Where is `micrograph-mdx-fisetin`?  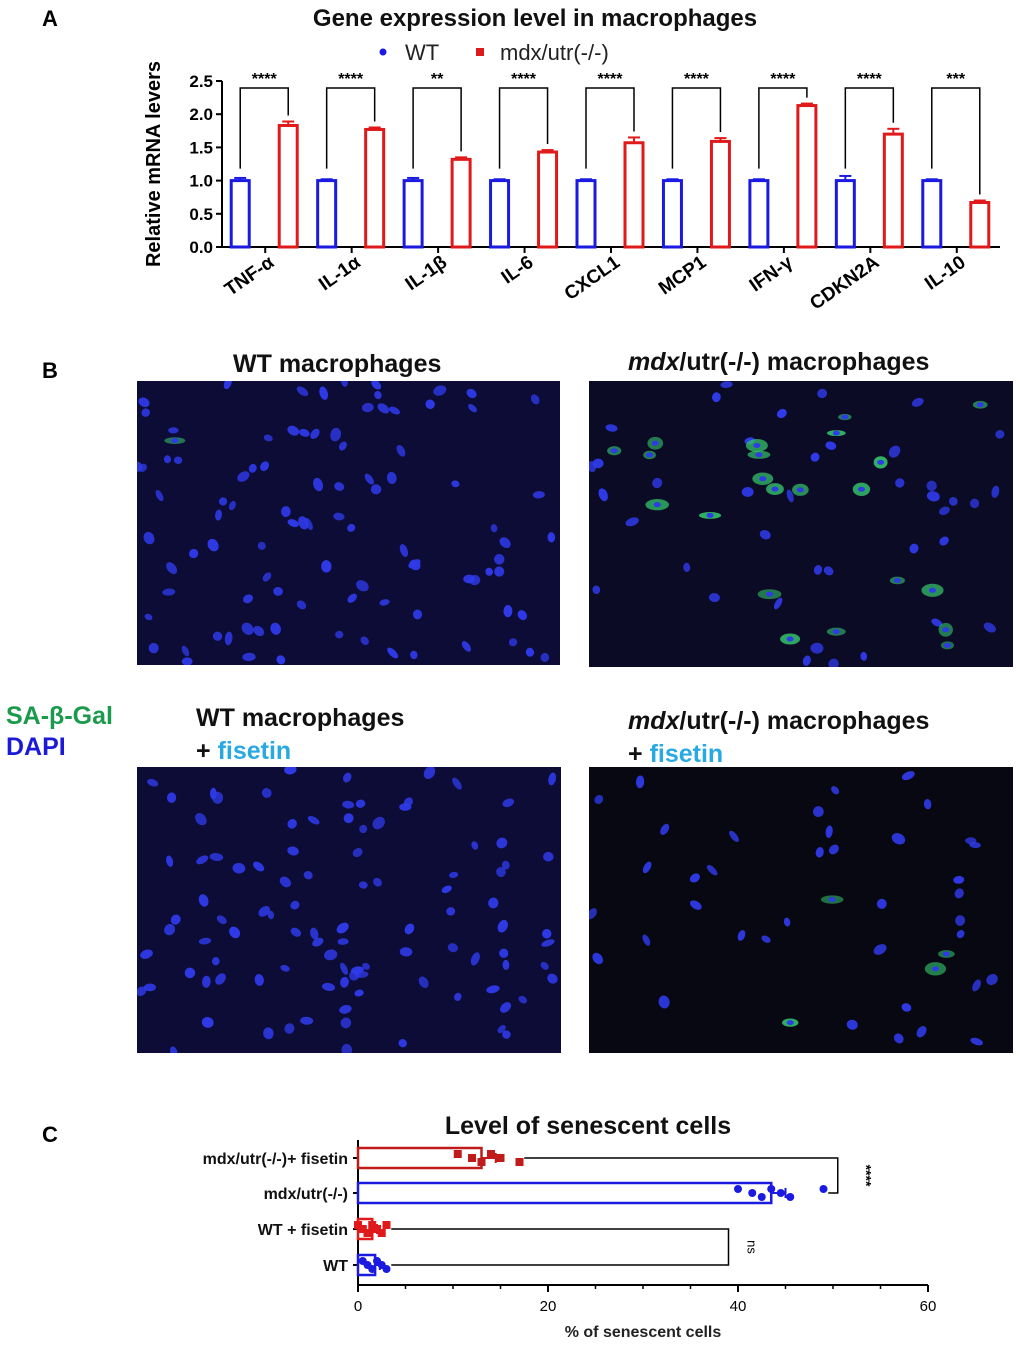 micrograph-mdx-fisetin is located at coordinates (801, 910).